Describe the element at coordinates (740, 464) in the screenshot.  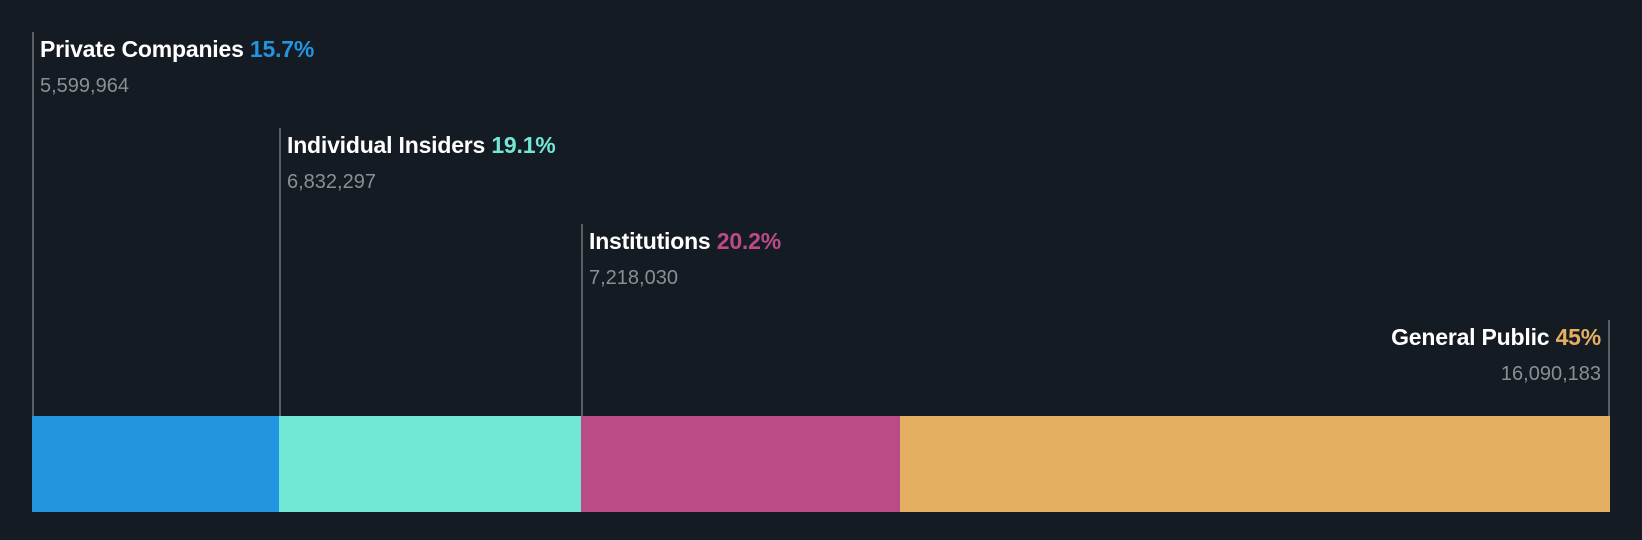
I see `bar-segment-institutions` at that location.